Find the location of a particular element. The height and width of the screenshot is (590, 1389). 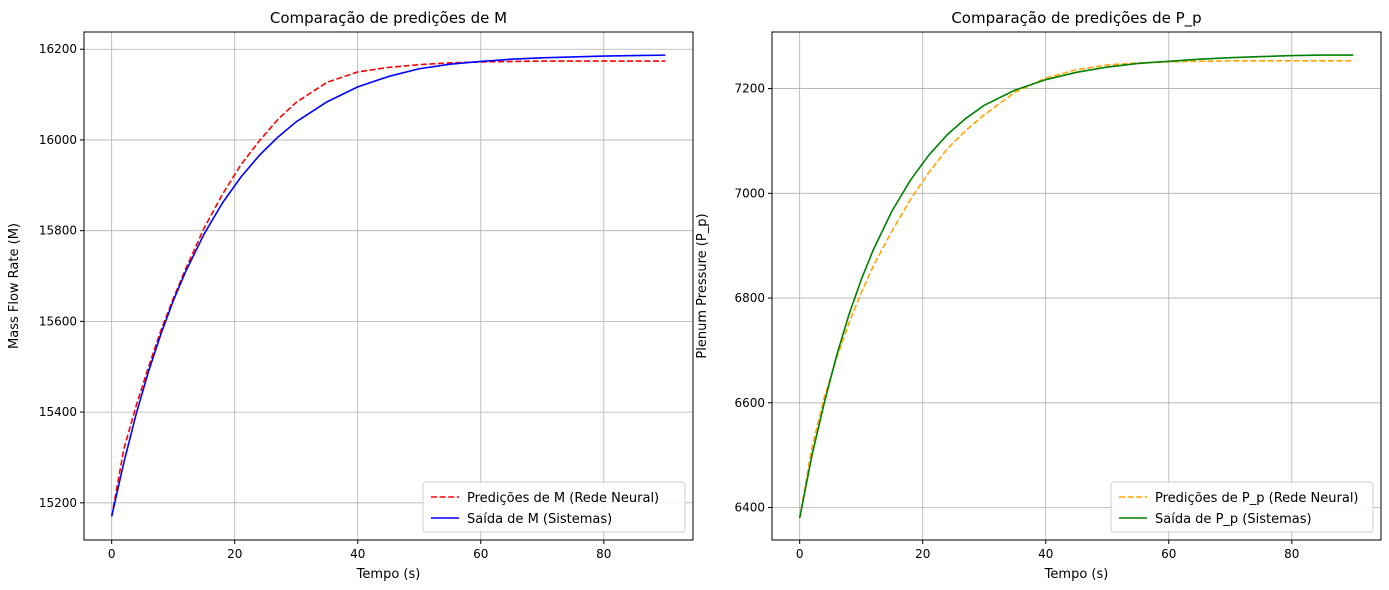

legend-label-1: Predições de M (Rede Neural) is located at coordinates (563, 498).